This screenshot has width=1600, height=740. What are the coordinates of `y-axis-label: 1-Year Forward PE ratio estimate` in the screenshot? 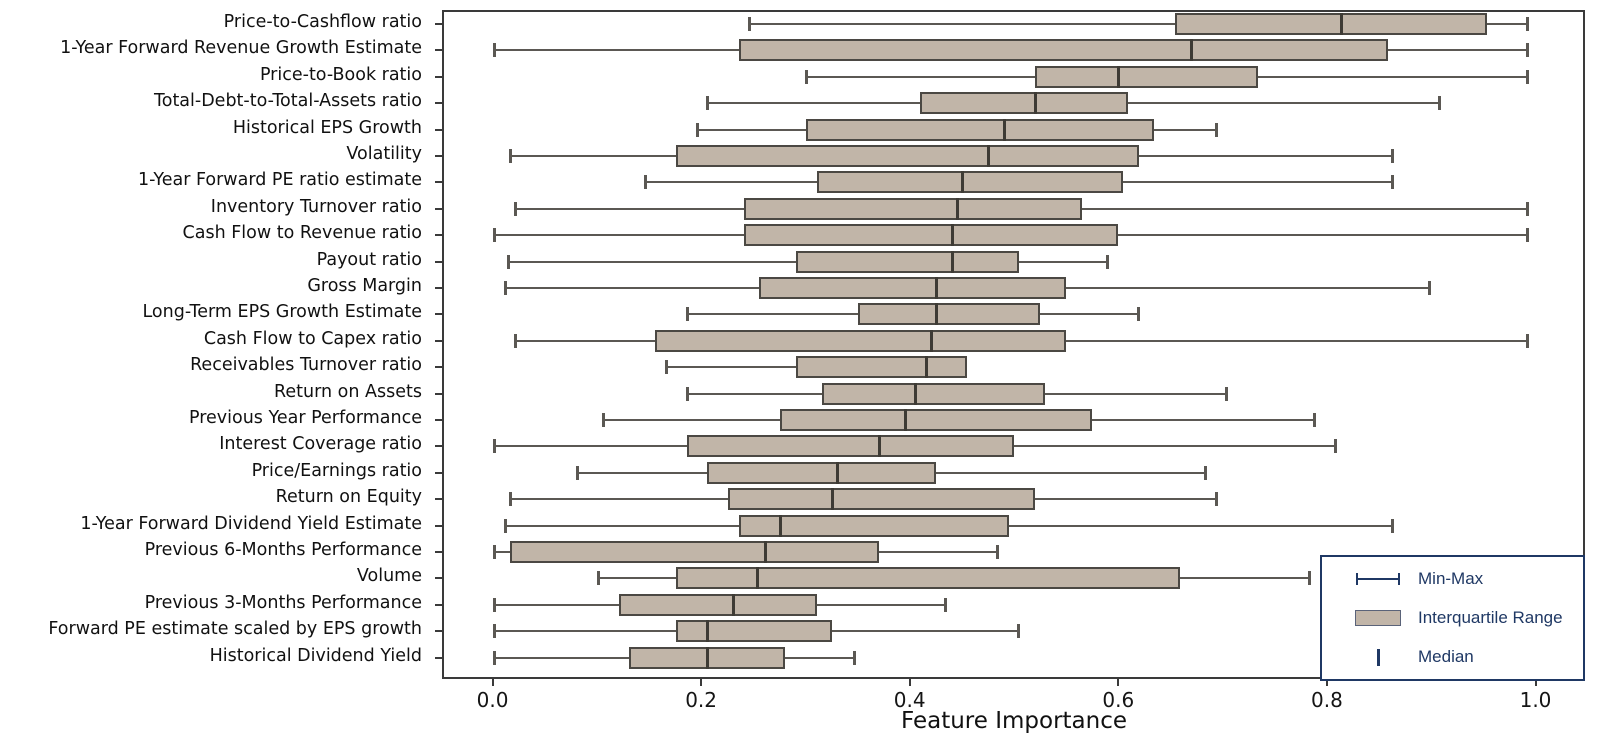 It's located at (279, 180).